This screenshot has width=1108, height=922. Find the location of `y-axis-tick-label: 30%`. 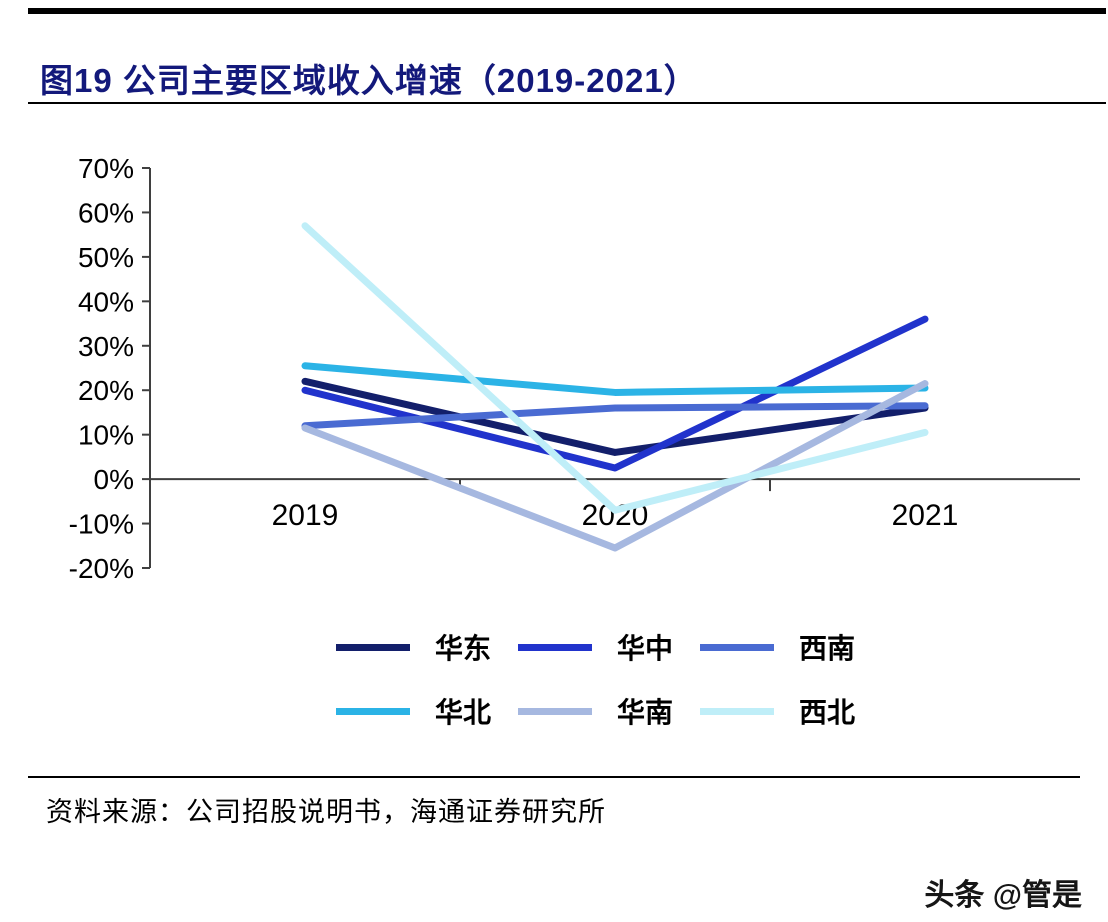

y-axis-tick-label: 30% is located at coordinates (106, 346).